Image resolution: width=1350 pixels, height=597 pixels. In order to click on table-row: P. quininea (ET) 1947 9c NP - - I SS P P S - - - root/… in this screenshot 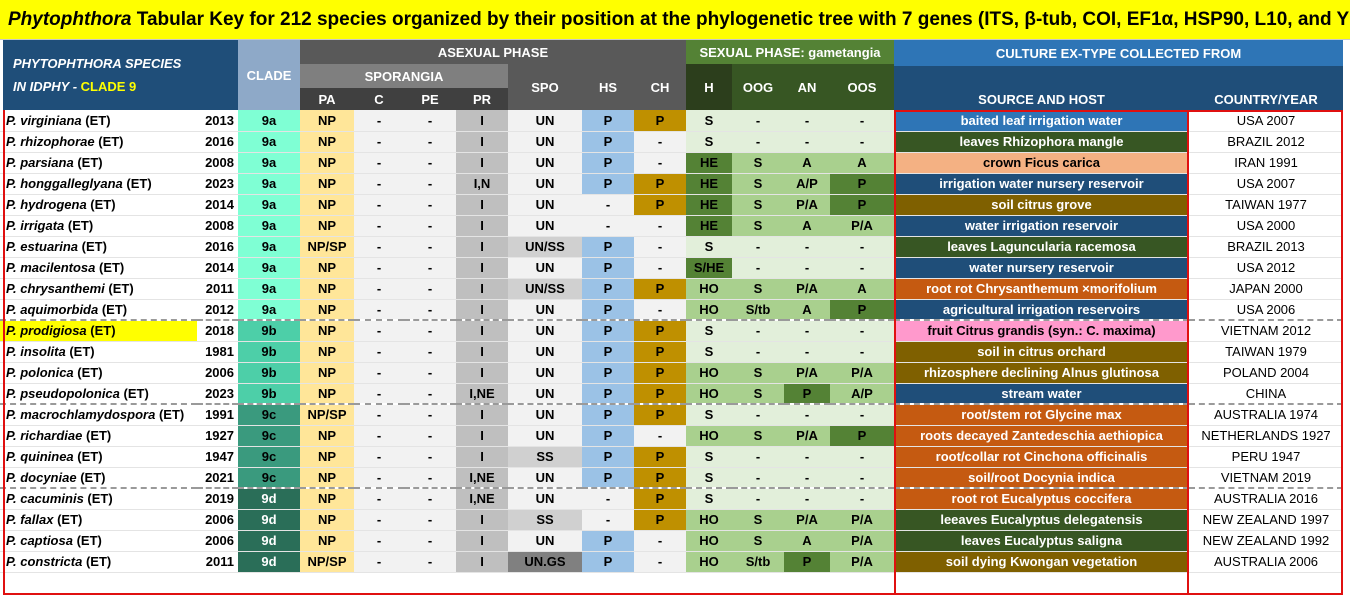, I will do `click(671, 457)`.